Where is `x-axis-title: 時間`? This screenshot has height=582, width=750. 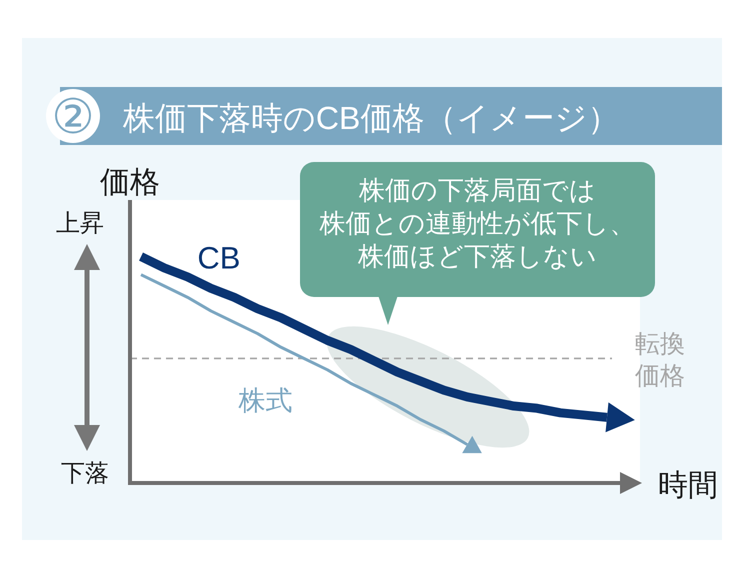 x-axis-title: 時間 is located at coordinates (688, 485).